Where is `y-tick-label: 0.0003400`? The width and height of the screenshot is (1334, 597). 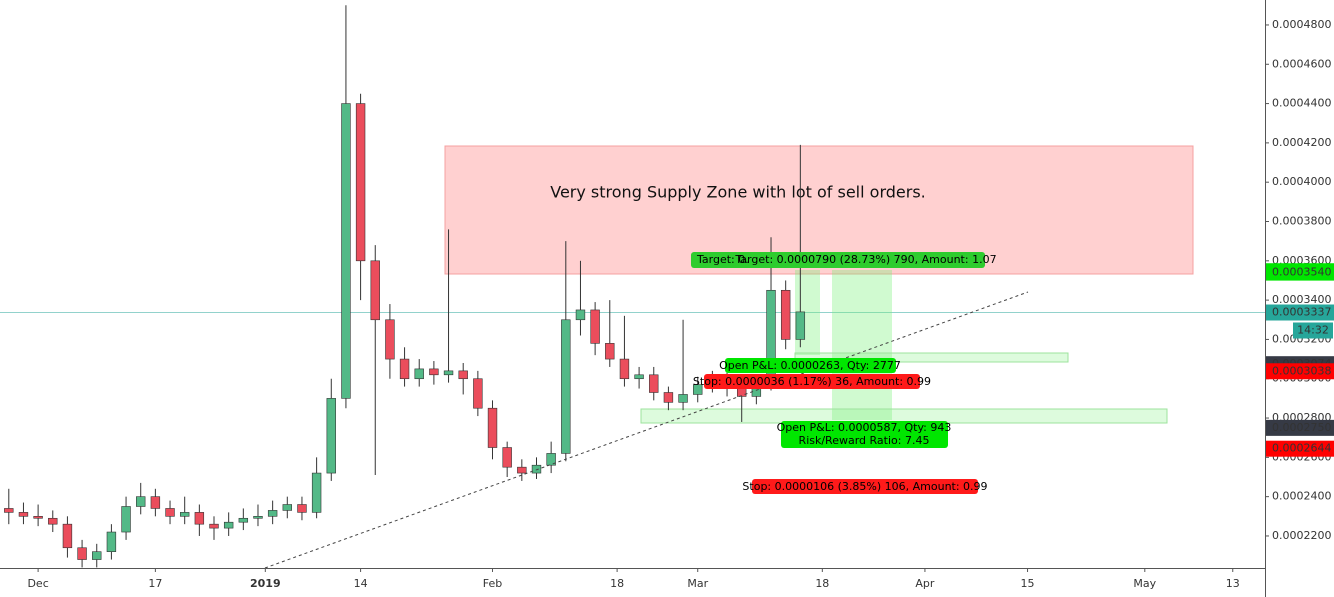 y-tick-label: 0.0003400 is located at coordinates (1302, 299).